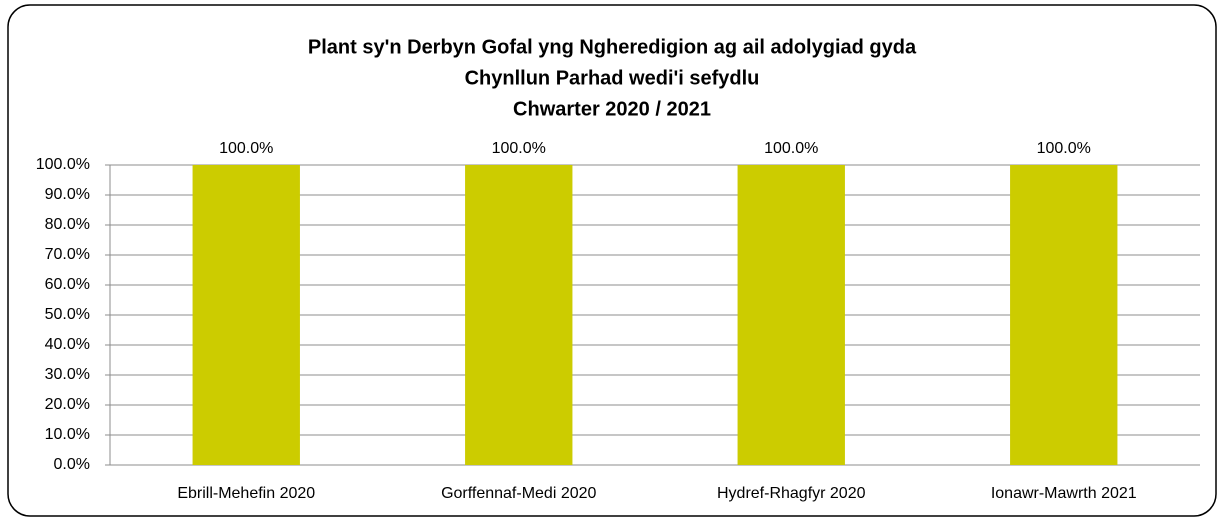 Image resolution: width=1221 pixels, height=521 pixels. What do you see at coordinates (67, 284) in the screenshot?
I see `y-tick-label: 60.0%` at bounding box center [67, 284].